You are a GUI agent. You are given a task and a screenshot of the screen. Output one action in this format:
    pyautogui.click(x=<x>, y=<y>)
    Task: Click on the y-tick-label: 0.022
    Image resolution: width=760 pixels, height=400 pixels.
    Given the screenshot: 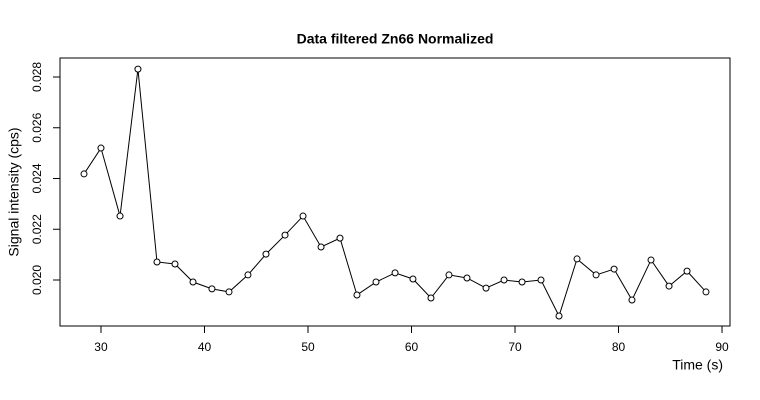 What is the action you would take?
    pyautogui.click(x=37, y=229)
    